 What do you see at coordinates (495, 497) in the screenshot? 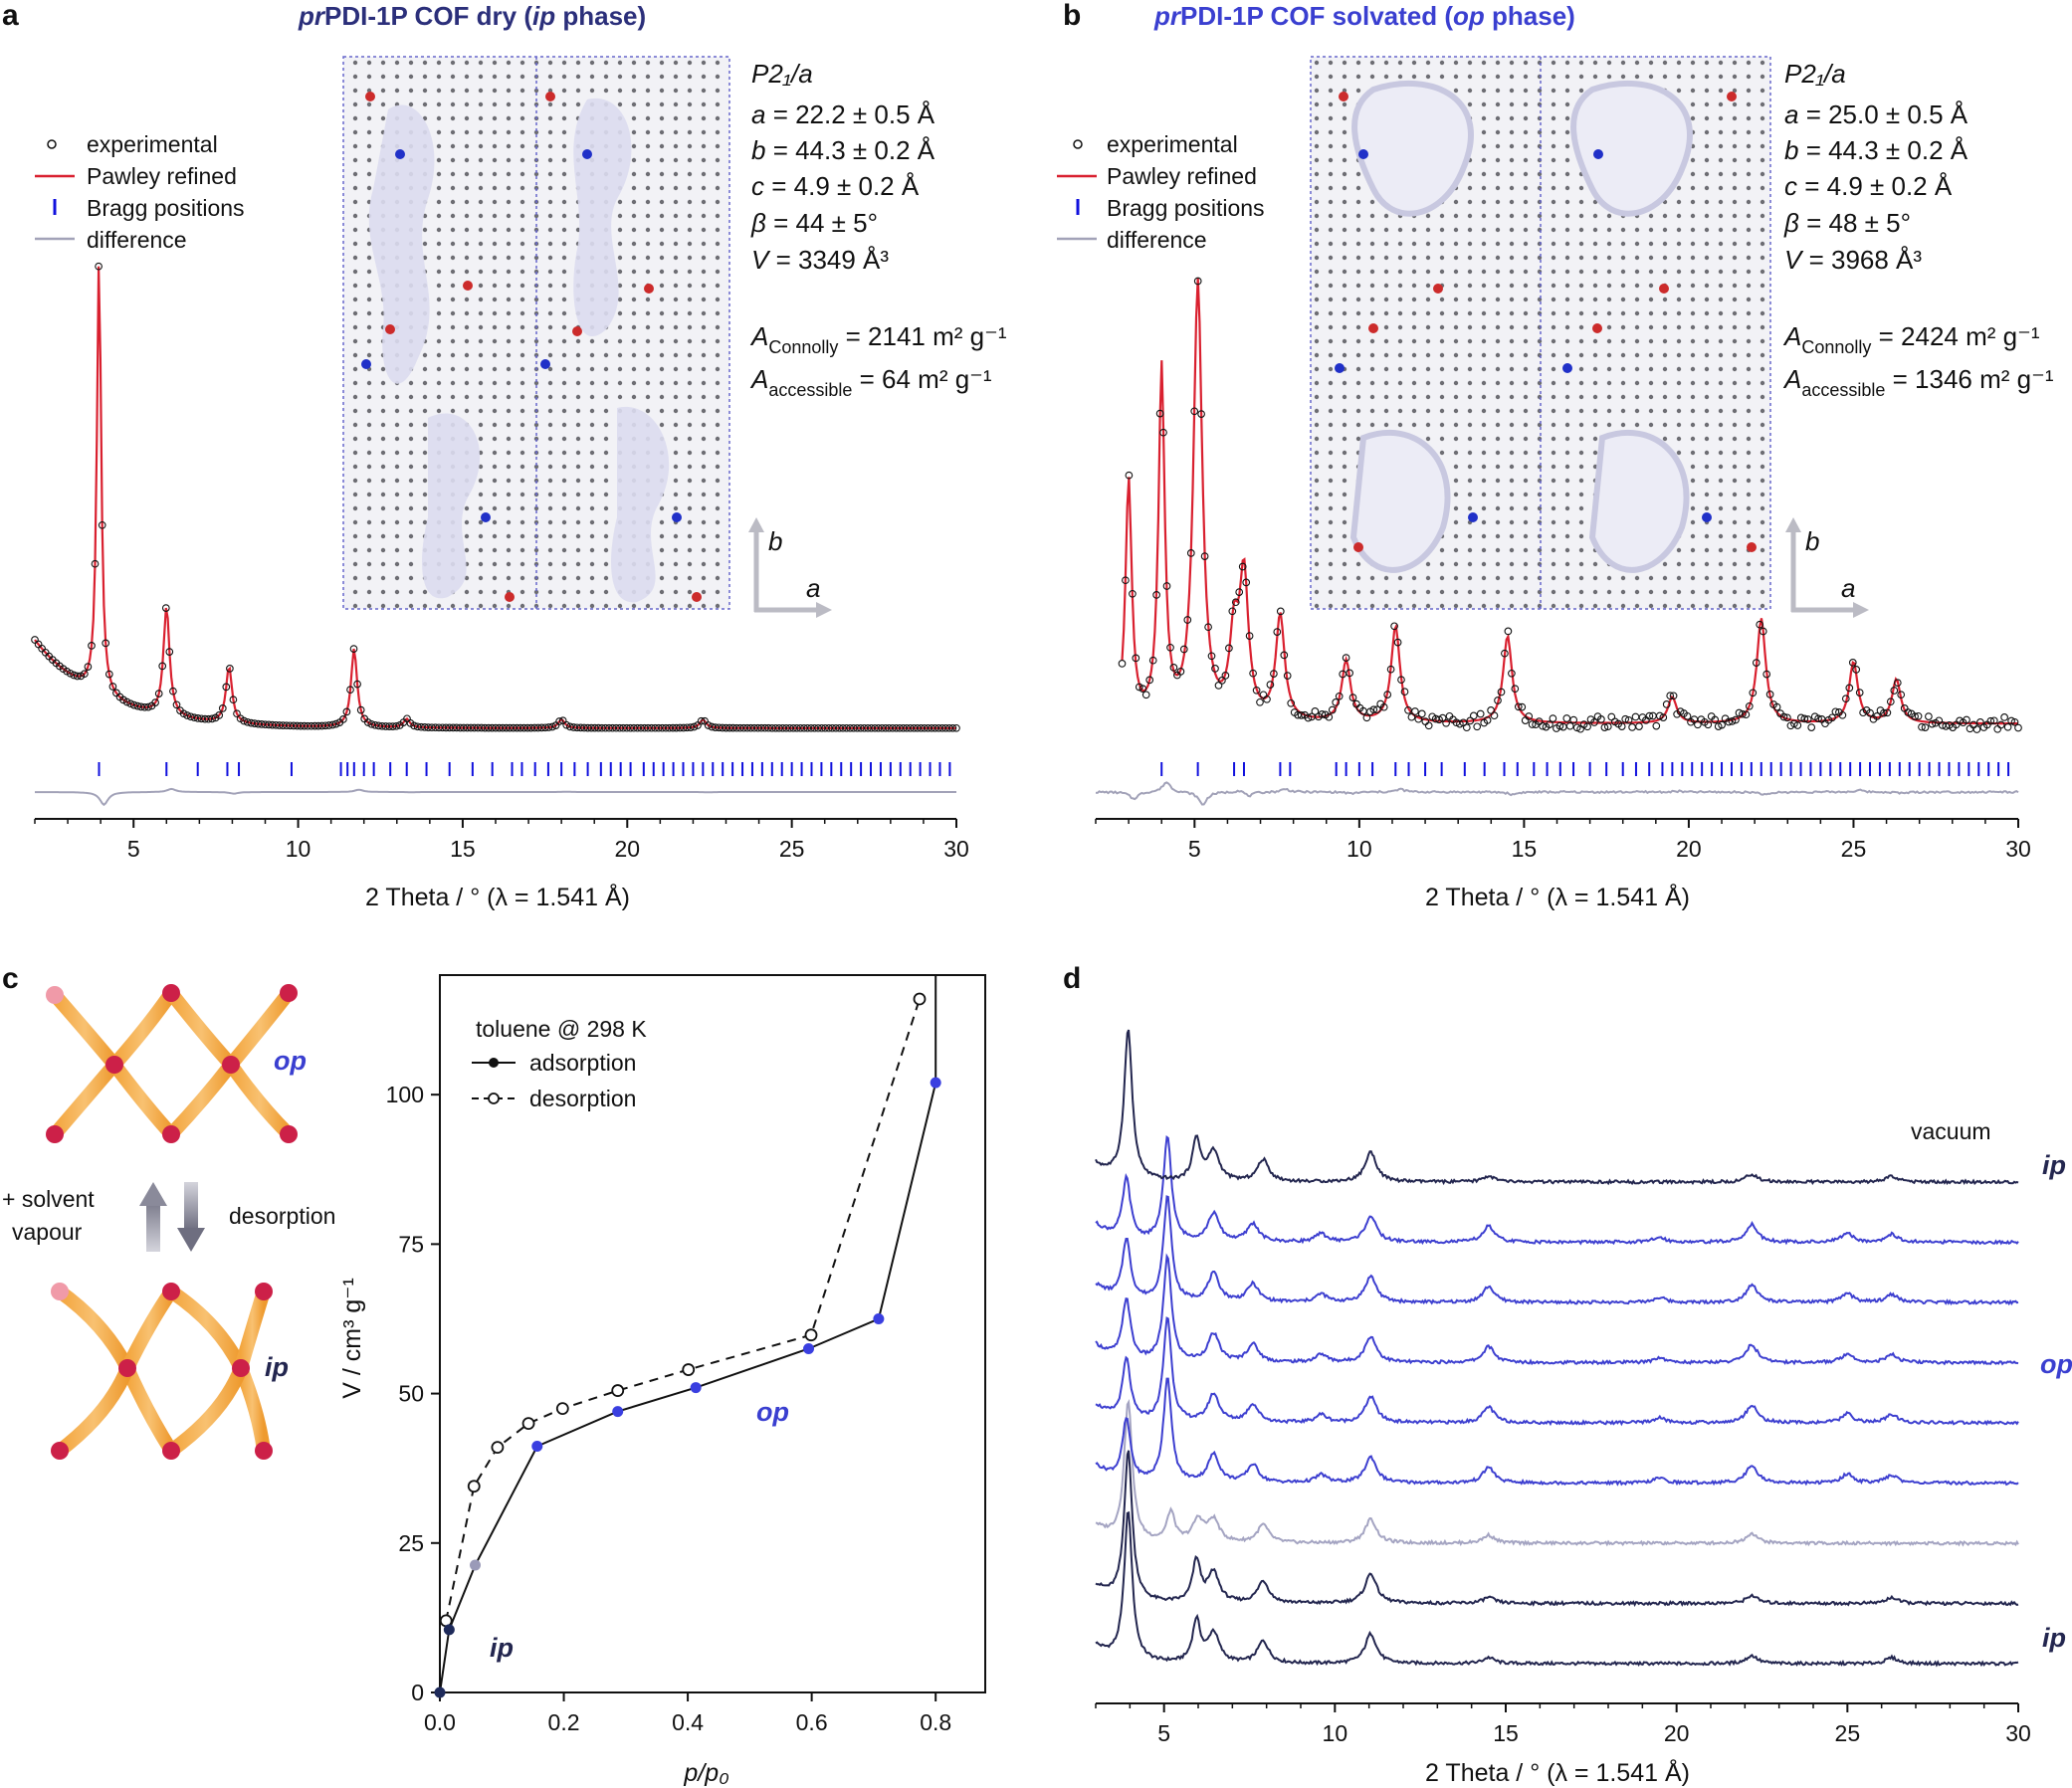
I see `experimental-points` at bounding box center [495, 497].